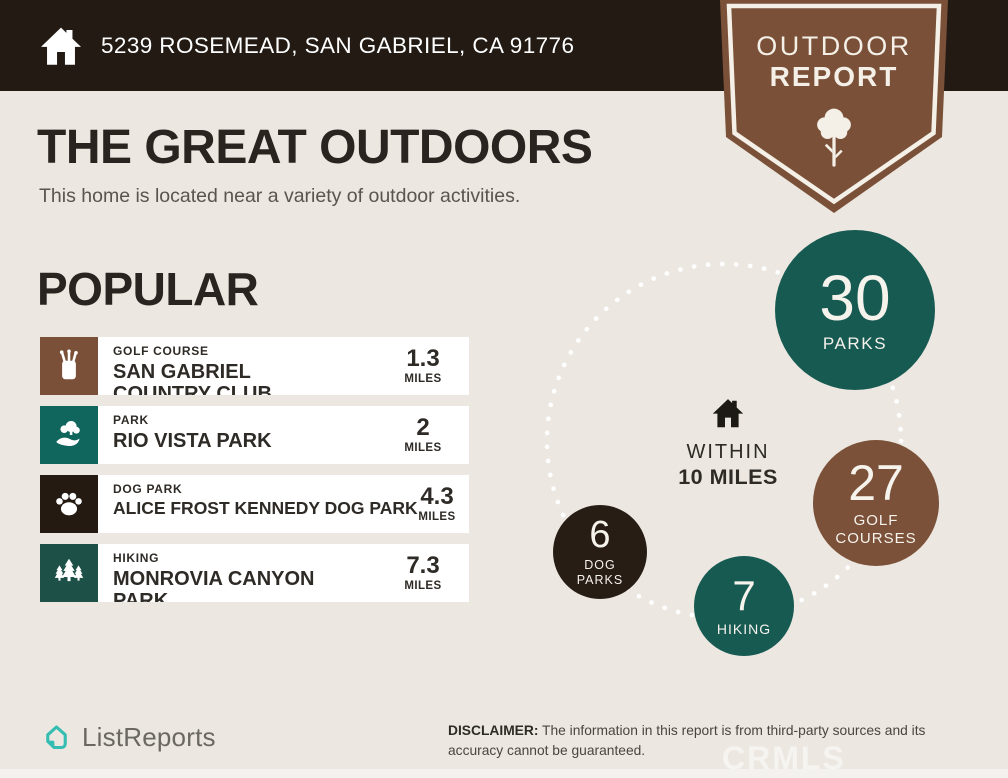 Image resolution: width=1008 pixels, height=778 pixels. What do you see at coordinates (493, 730) in the screenshot?
I see `disclaimer-label: DISCLAIMER:` at bounding box center [493, 730].